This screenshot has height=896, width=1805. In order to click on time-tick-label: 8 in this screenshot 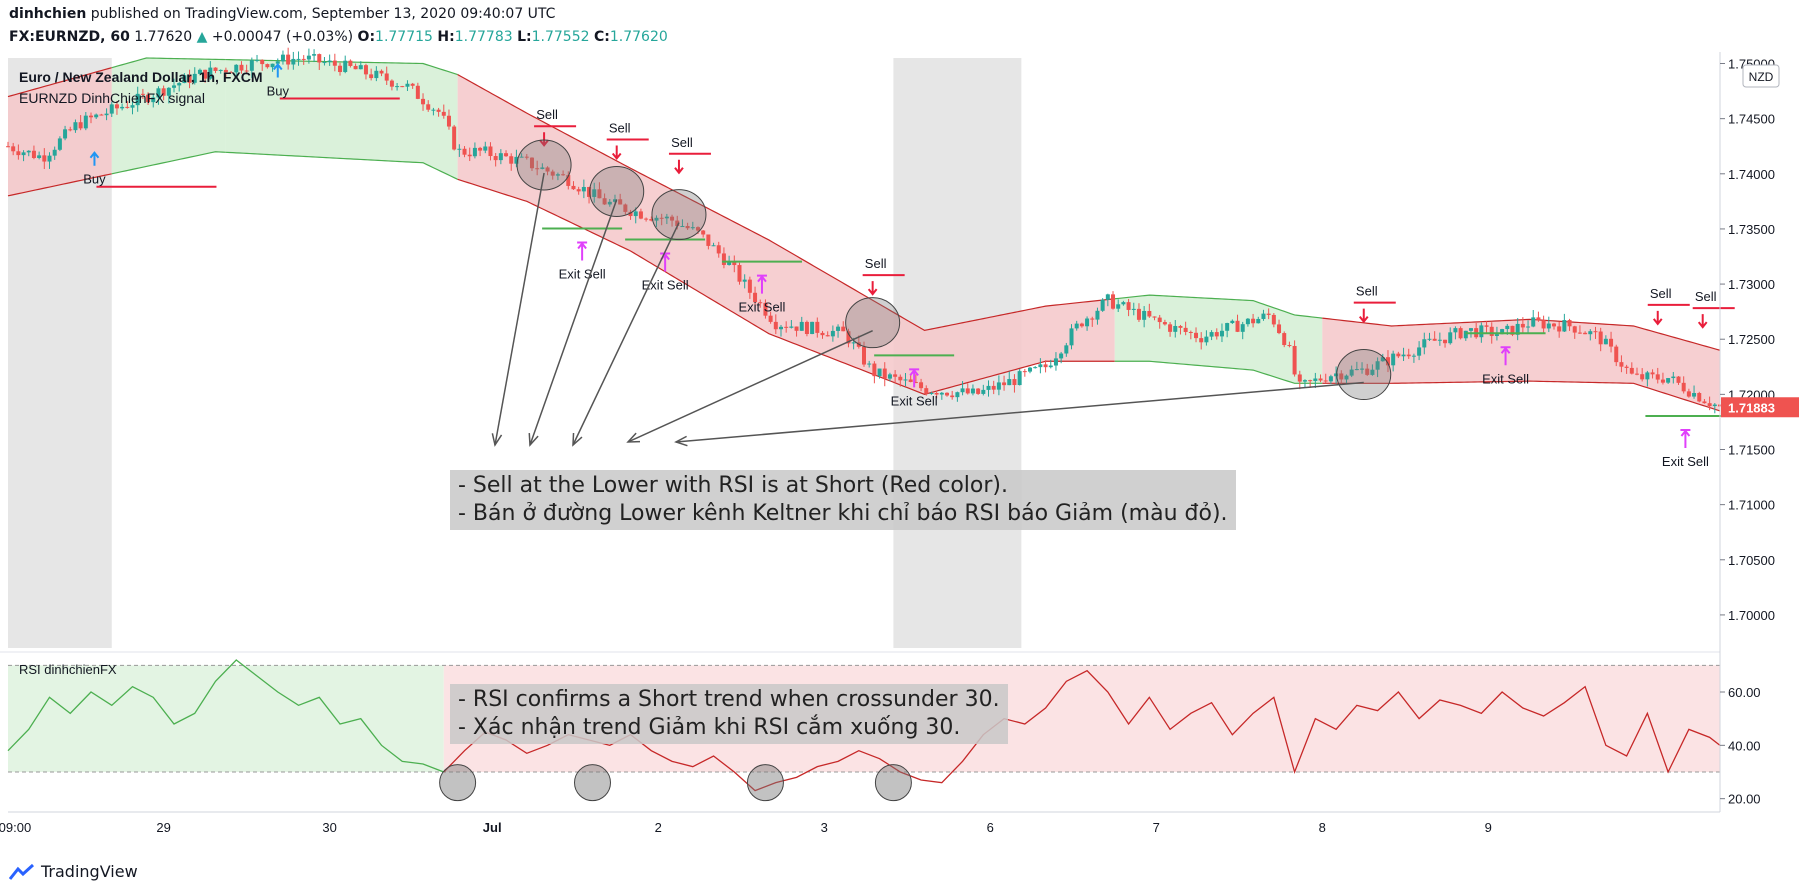, I will do `click(1322, 827)`.